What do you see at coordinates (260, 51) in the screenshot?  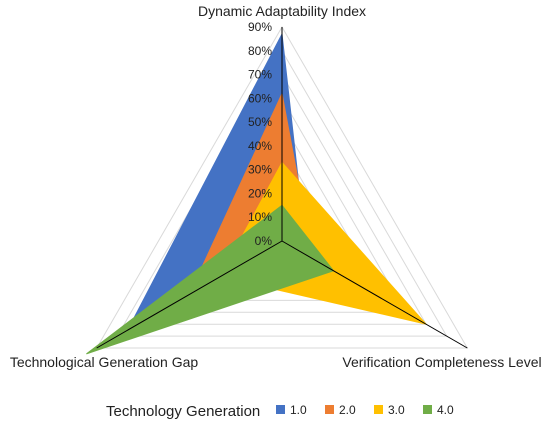 I see `radial-tick-label: 80%` at bounding box center [260, 51].